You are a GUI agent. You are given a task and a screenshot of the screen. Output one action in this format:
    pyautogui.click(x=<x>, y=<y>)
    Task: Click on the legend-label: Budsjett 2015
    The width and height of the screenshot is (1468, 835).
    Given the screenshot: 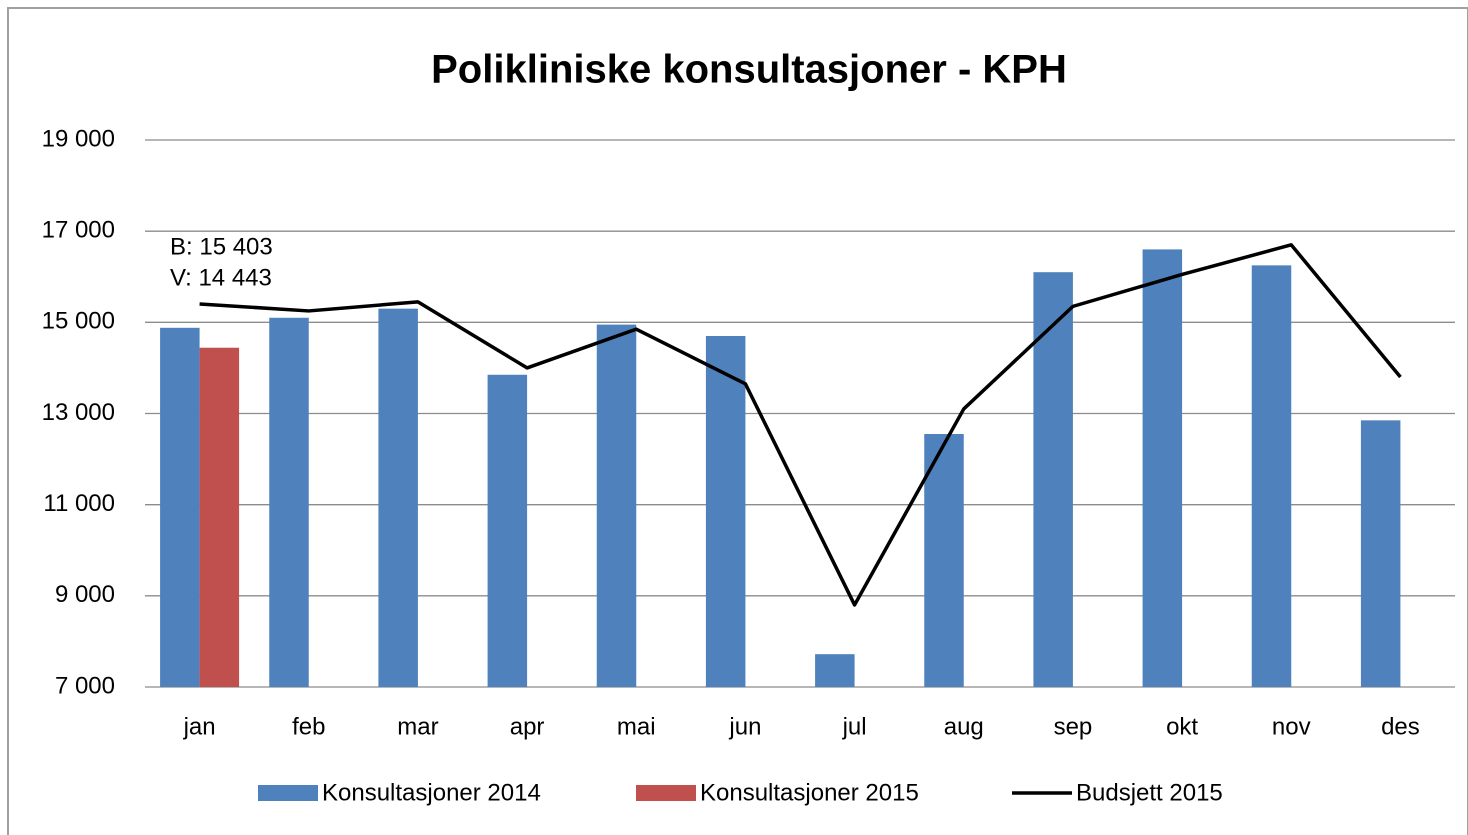 What is the action you would take?
    pyautogui.click(x=1149, y=792)
    